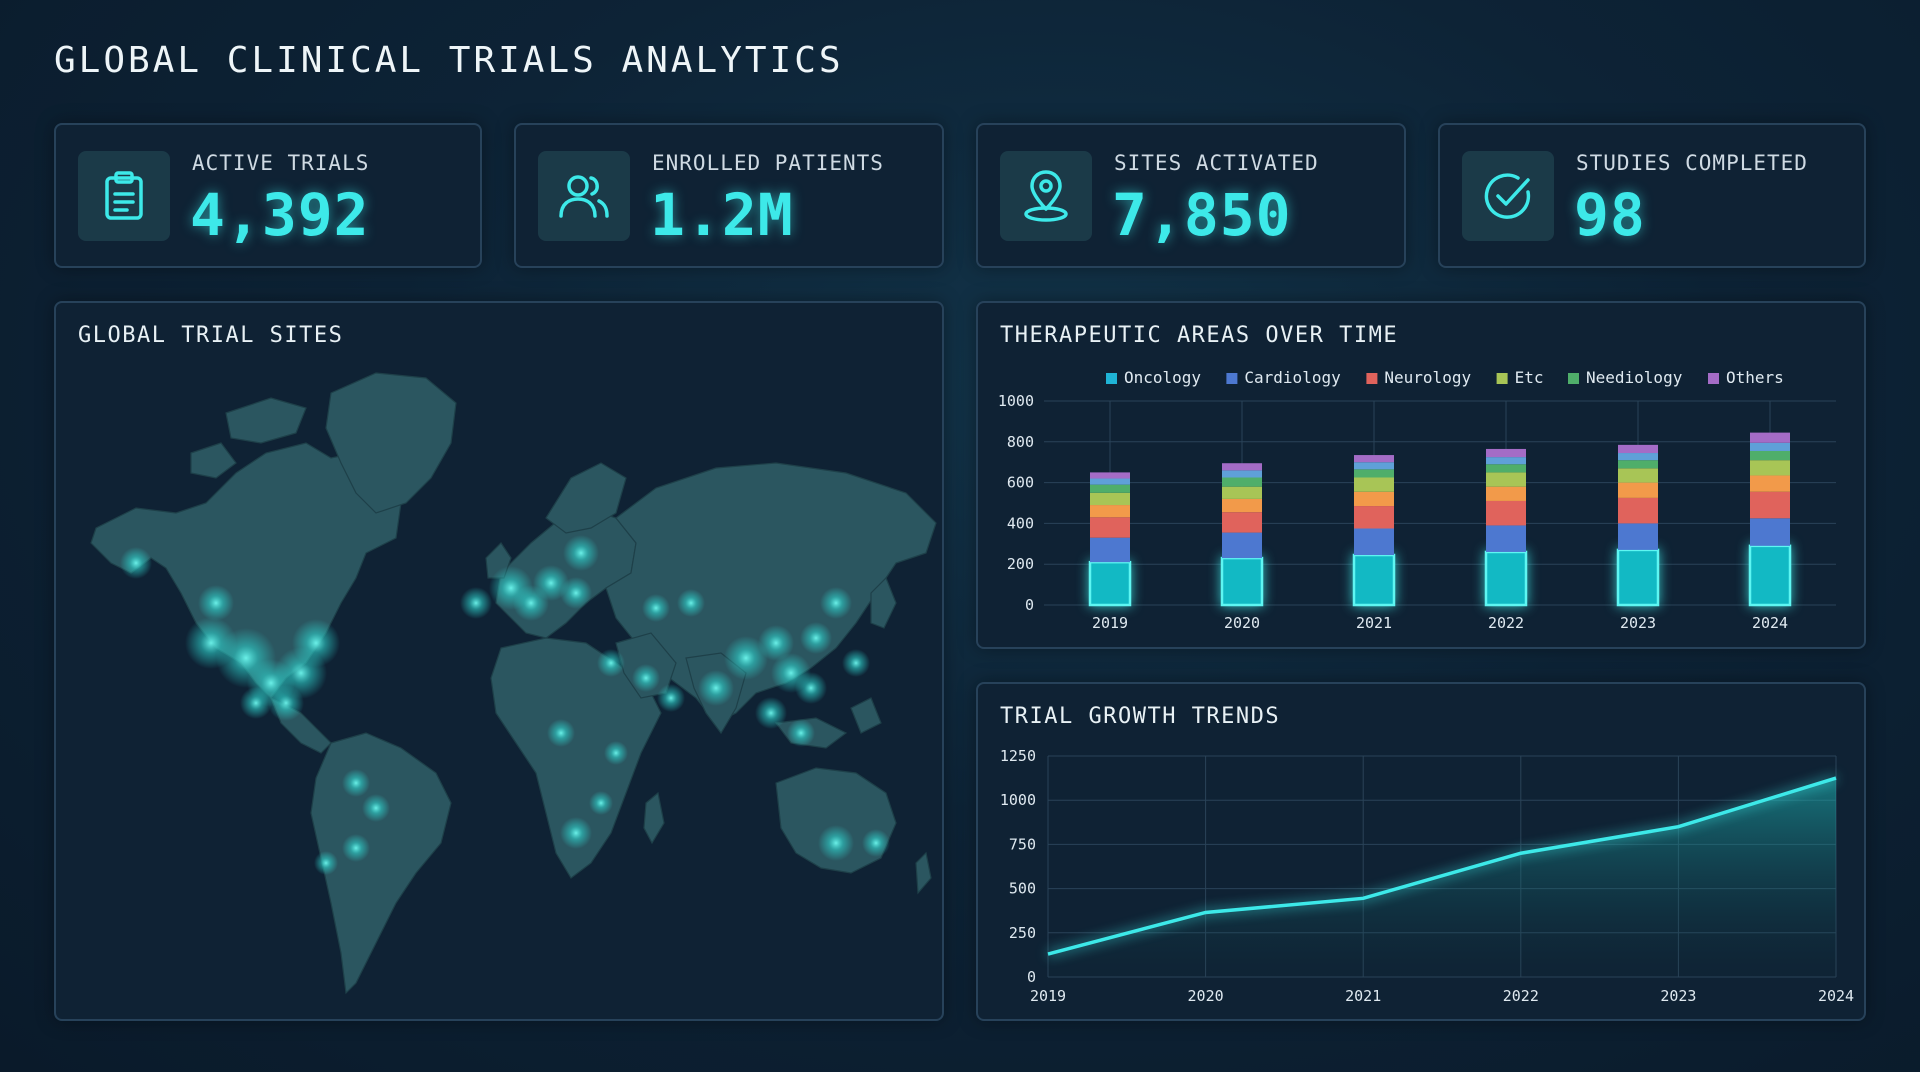 The width and height of the screenshot is (1920, 1072). What do you see at coordinates (1529, 377) in the screenshot?
I see `legend-label: Etc` at bounding box center [1529, 377].